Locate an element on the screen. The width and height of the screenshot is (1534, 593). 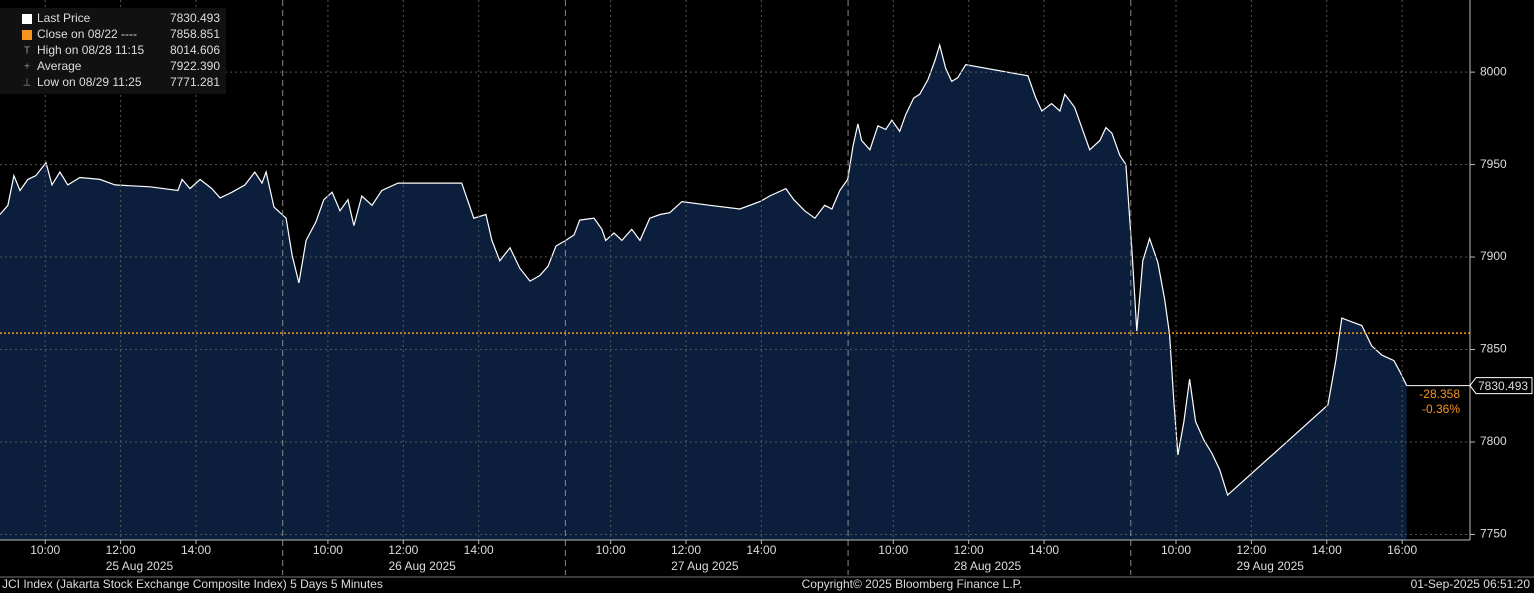
day-label: 29 Aug 2025 is located at coordinates (1271, 566).